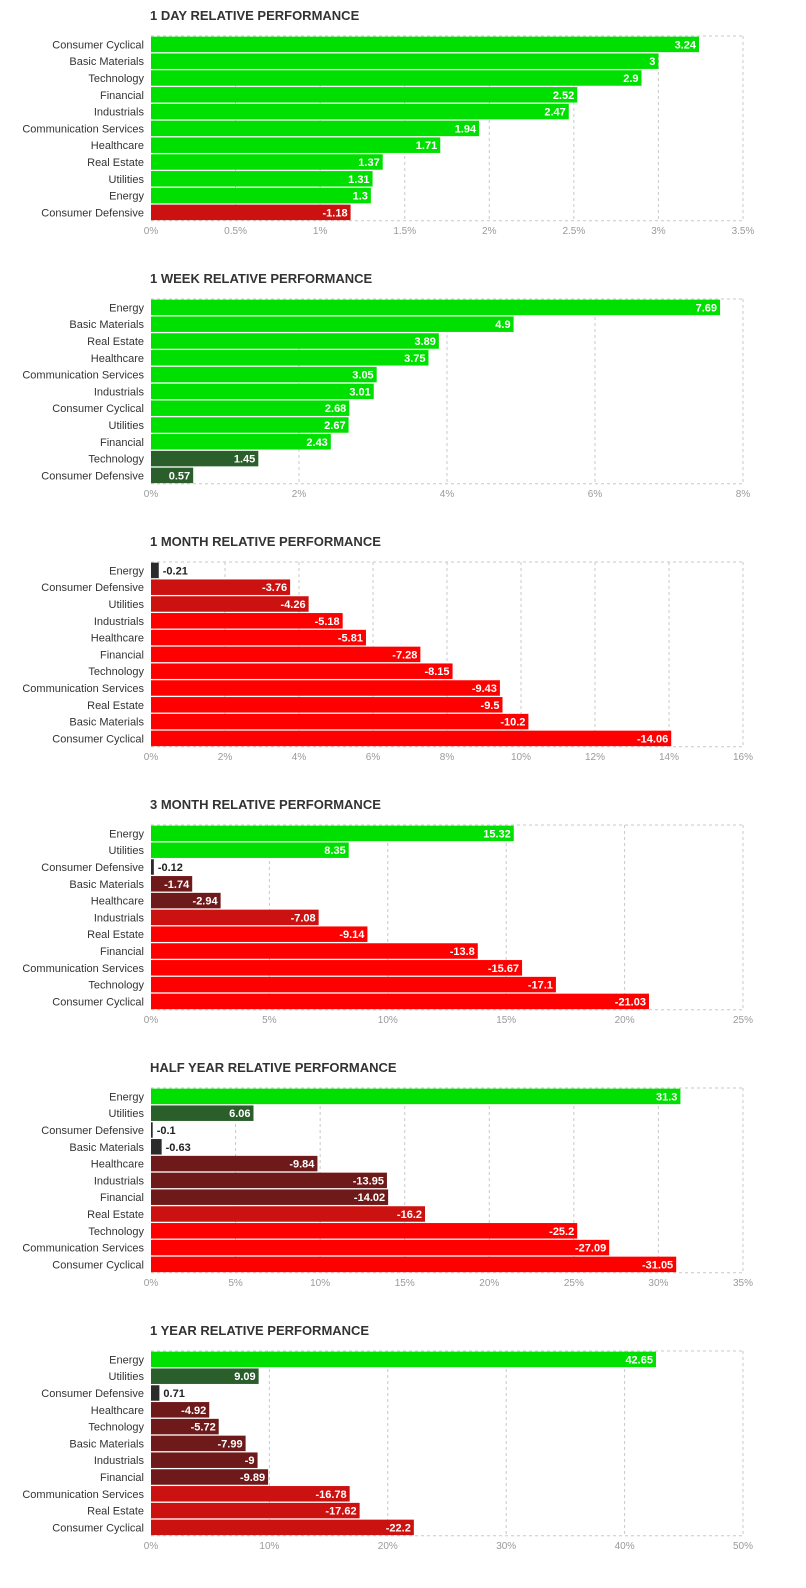 The width and height of the screenshot is (806, 1588). Describe the element at coordinates (398, 1528) in the screenshot. I see `bar-value-label: -22.2` at that location.